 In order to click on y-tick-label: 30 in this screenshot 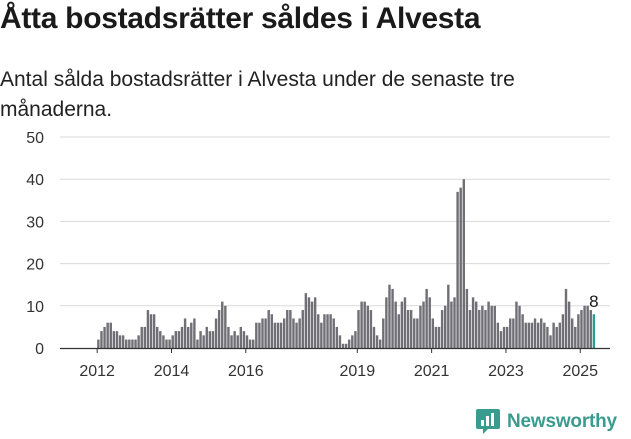, I will do `click(35, 222)`.